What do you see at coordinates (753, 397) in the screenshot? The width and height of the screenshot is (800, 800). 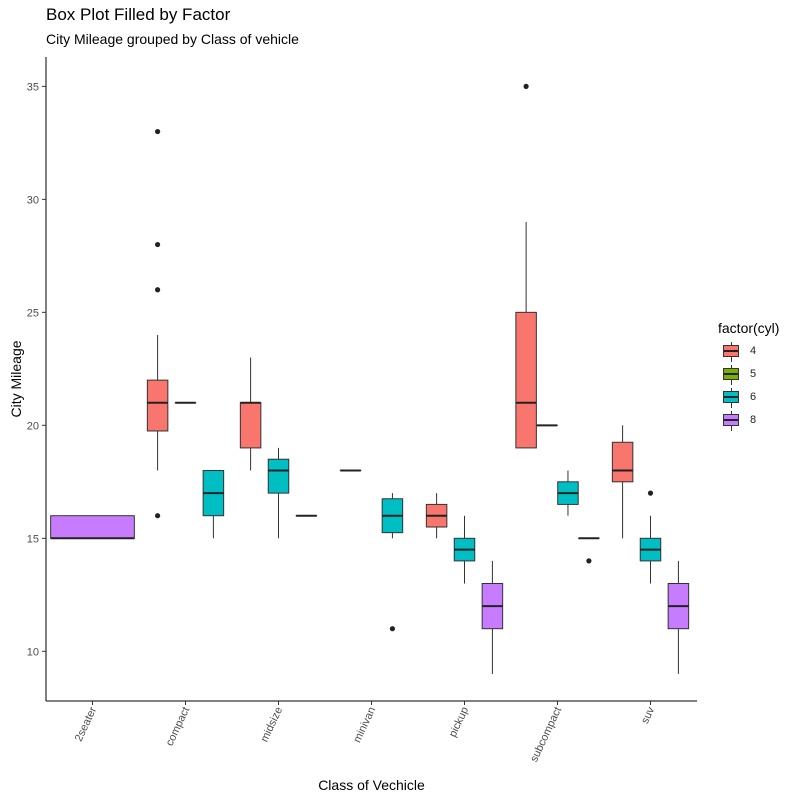 I see `legend-label: 6` at bounding box center [753, 397].